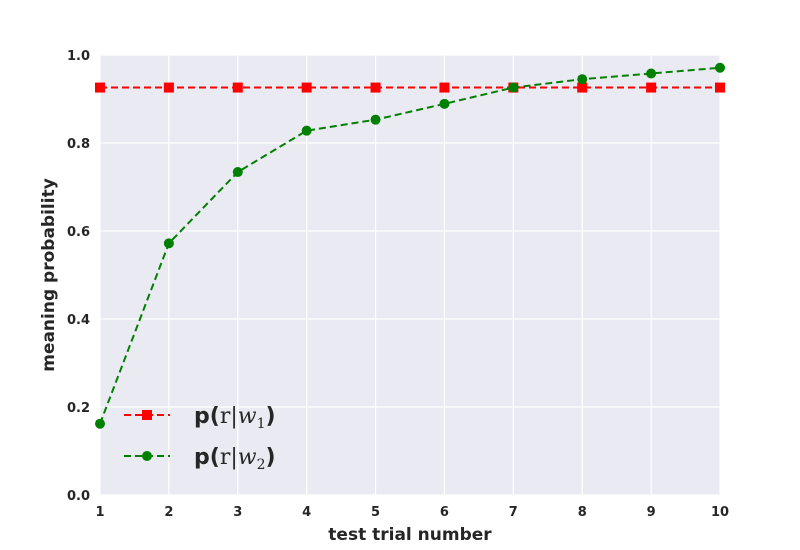 The width and height of the screenshot is (800, 550). What do you see at coordinates (582, 512) in the screenshot?
I see `x-tick-label: 8` at bounding box center [582, 512].